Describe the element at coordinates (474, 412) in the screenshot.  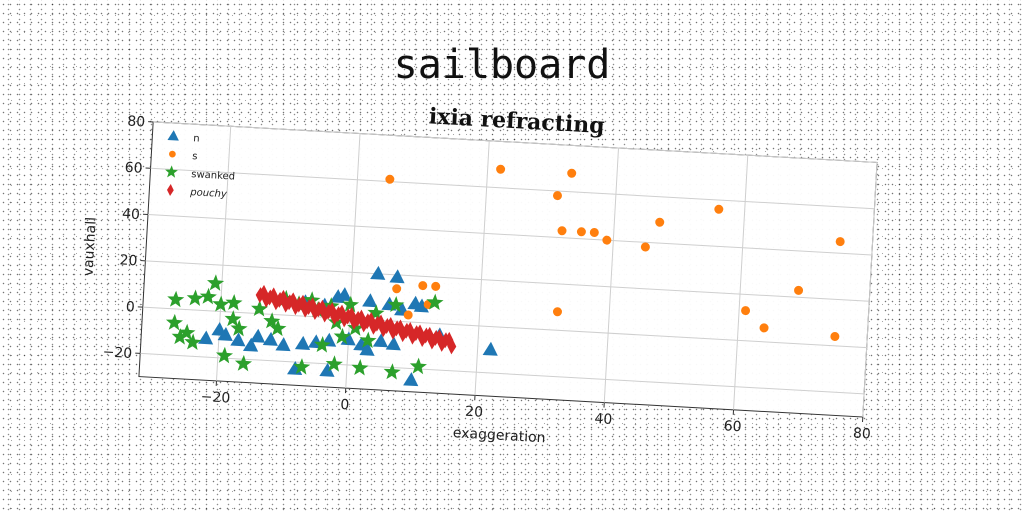
I see `x-tick-label: 20` at that location.